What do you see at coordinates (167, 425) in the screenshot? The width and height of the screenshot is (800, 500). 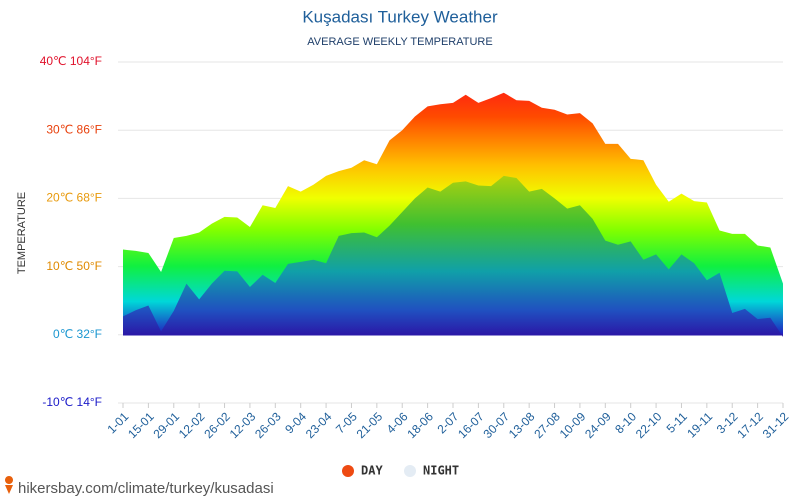 I see `x-tick-label: 29-01` at bounding box center [167, 425].